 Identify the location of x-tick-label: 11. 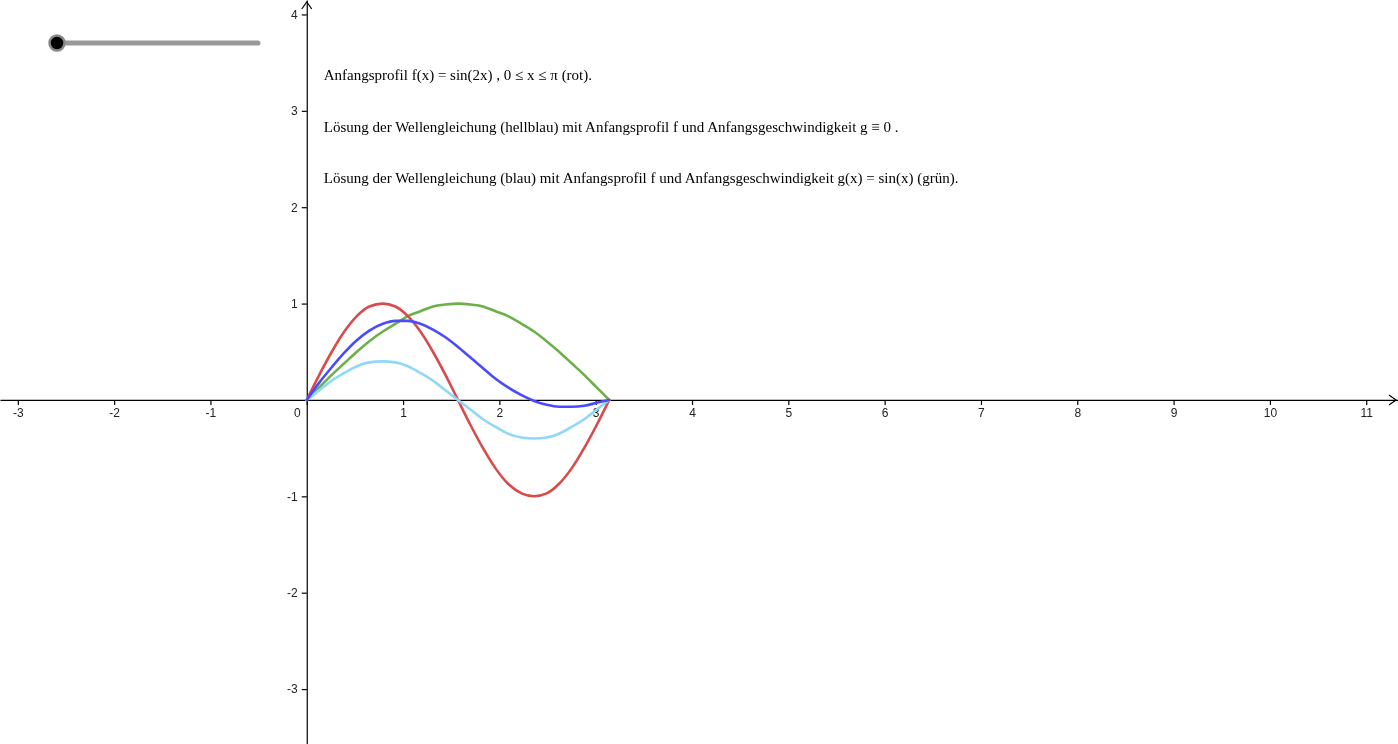
(1367, 413).